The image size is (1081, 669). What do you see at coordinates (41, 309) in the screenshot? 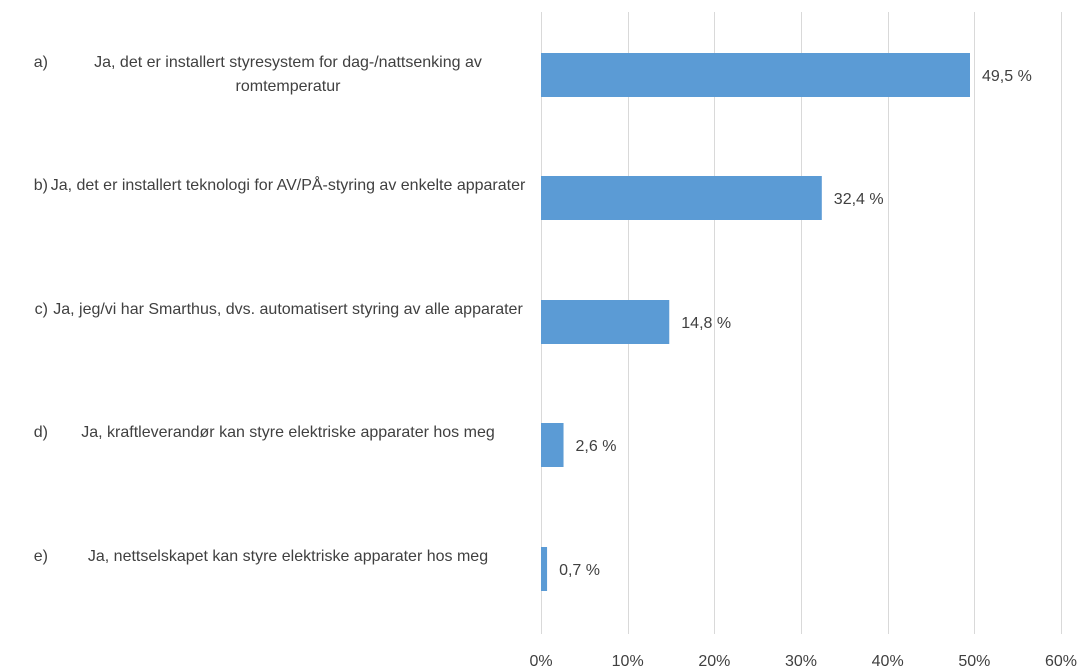
I see `category-letter: c)` at bounding box center [41, 309].